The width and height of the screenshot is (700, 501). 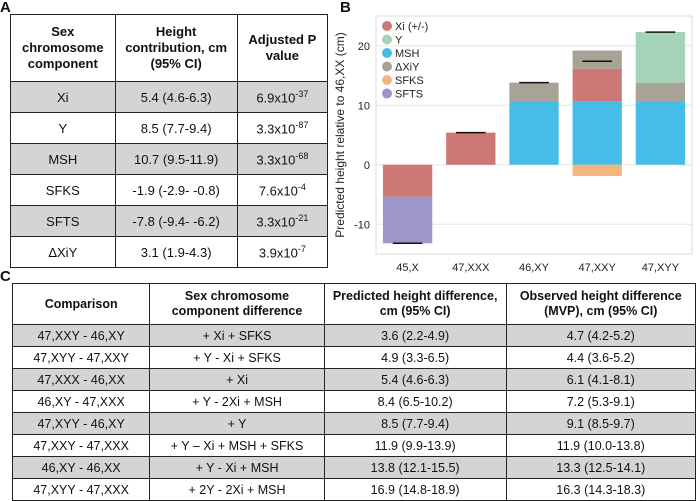 What do you see at coordinates (415, 379) in the screenshot?
I see `predicted-cell: 5.4 (4.6-6.3)` at bounding box center [415, 379].